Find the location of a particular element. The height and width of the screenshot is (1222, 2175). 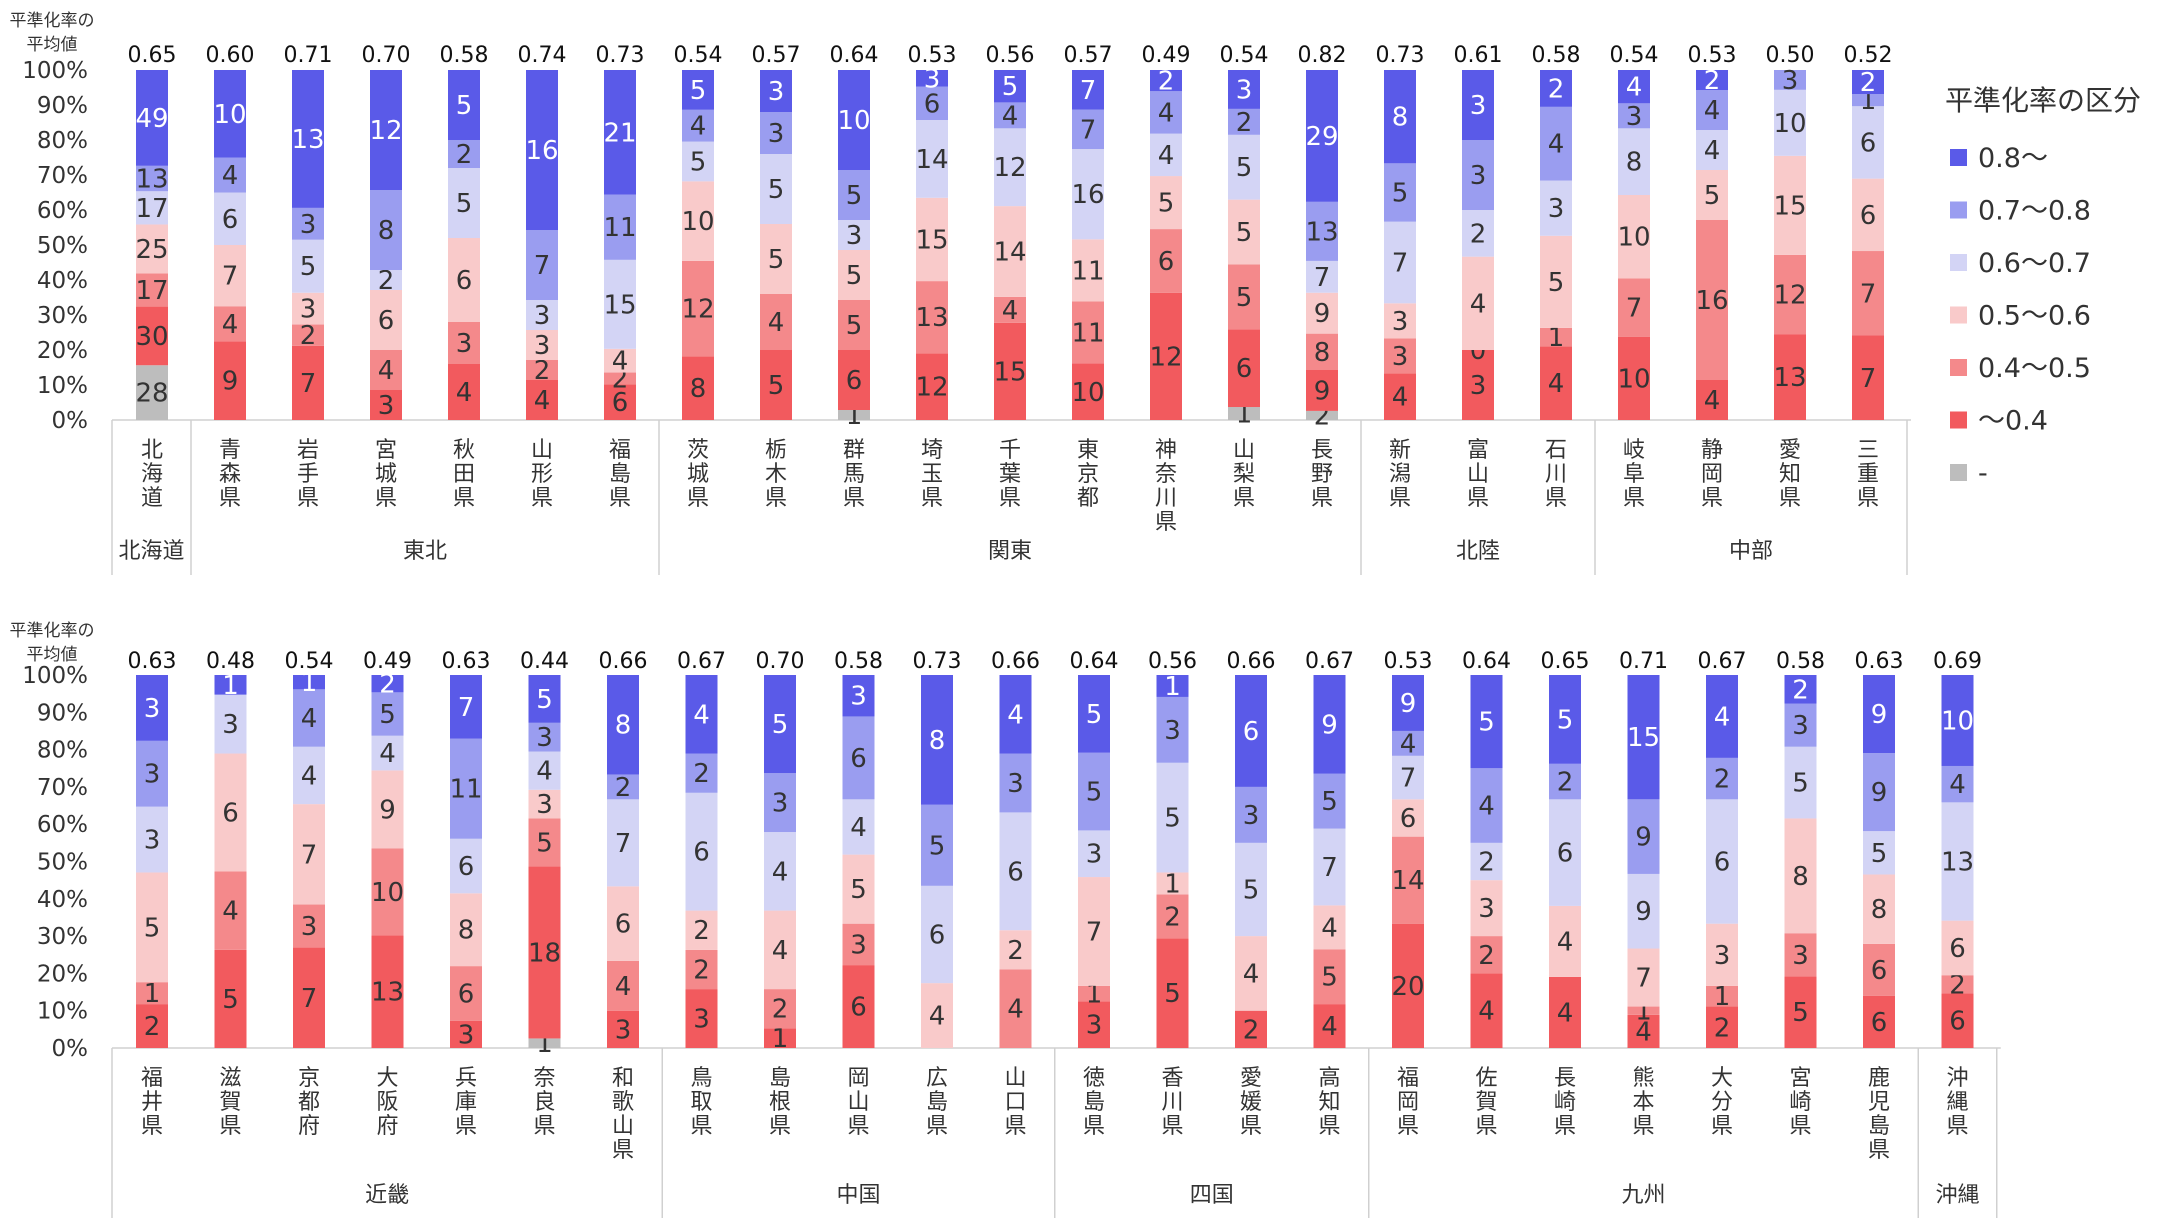

legend-swatch is located at coordinates (1958, 157).